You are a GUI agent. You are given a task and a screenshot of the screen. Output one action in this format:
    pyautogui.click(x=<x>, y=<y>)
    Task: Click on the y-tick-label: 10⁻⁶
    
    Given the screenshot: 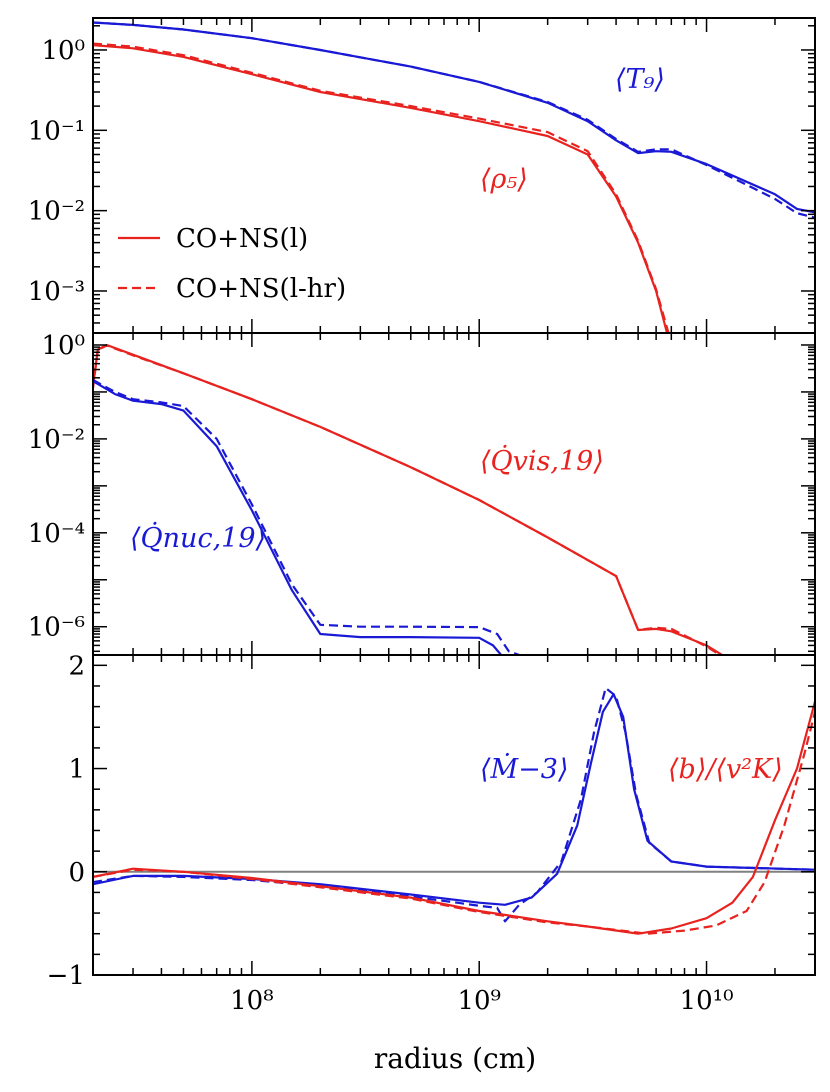 What is the action you would take?
    pyautogui.click(x=56, y=628)
    